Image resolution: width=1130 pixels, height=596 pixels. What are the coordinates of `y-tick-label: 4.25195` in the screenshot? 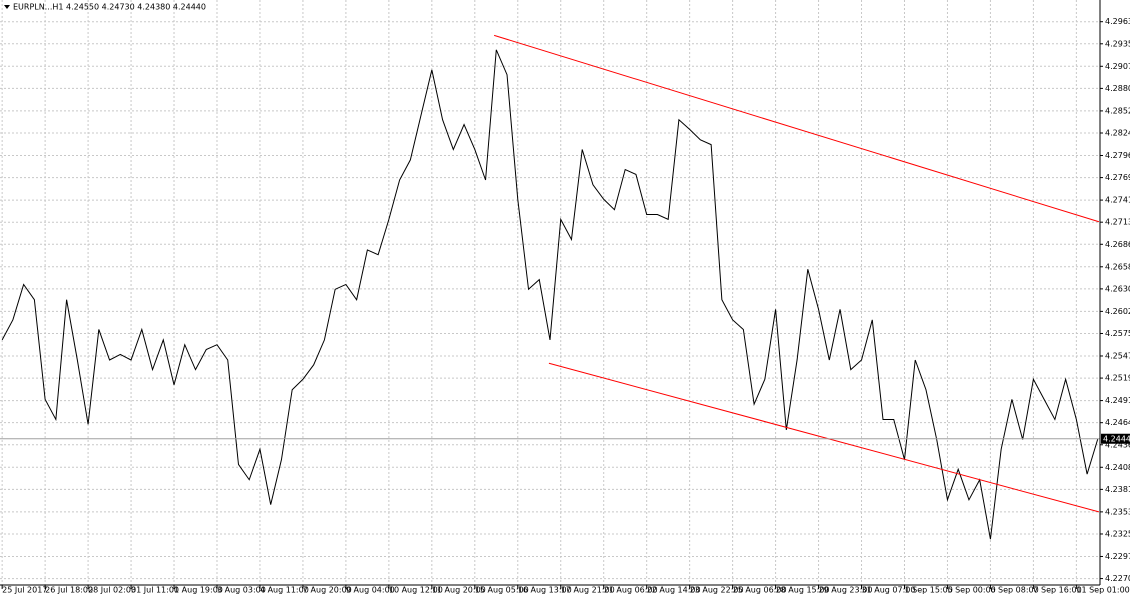 It's located at (1117, 378).